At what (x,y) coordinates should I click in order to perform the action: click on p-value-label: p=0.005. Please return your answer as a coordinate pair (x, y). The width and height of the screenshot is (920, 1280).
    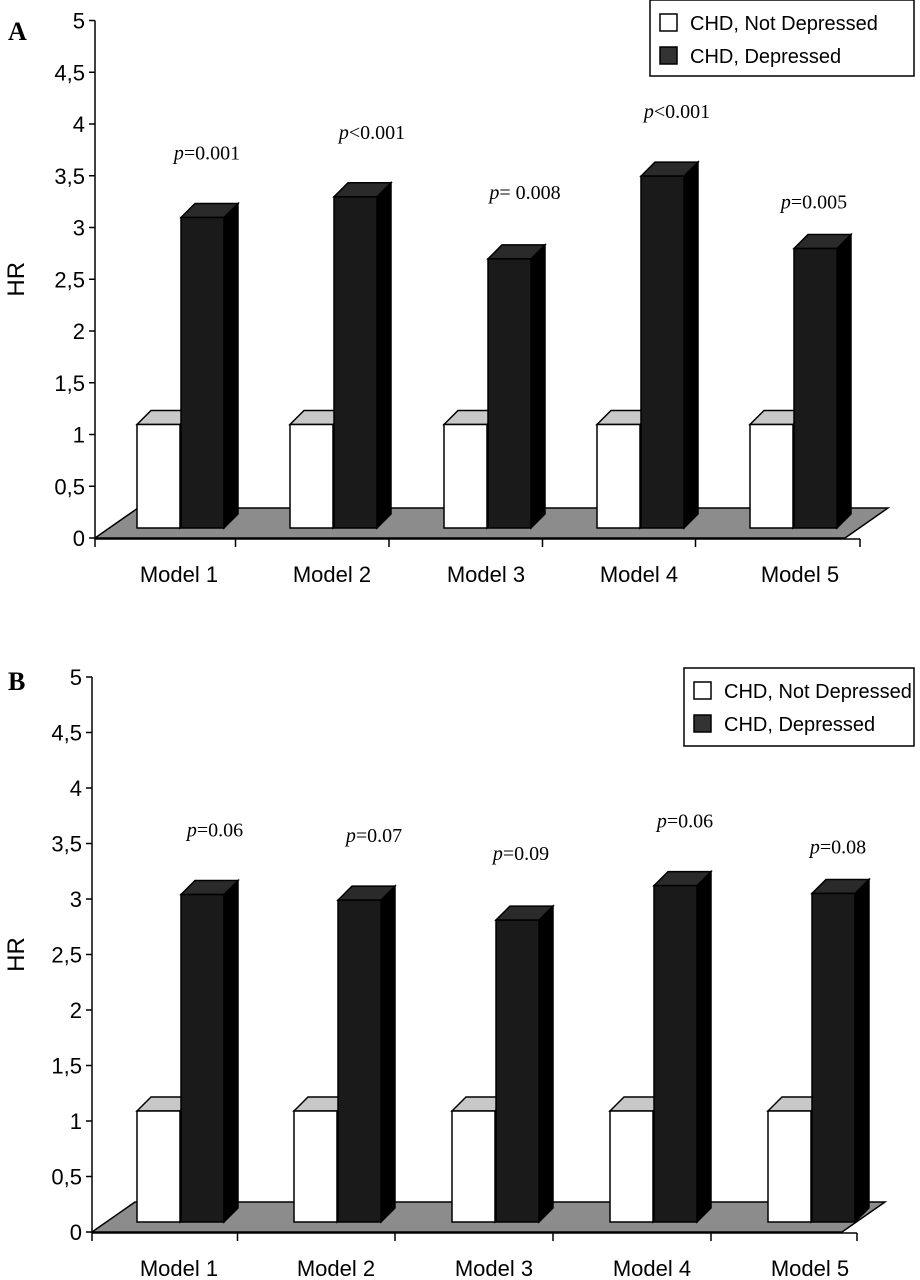
    Looking at the image, I should click on (813, 203).